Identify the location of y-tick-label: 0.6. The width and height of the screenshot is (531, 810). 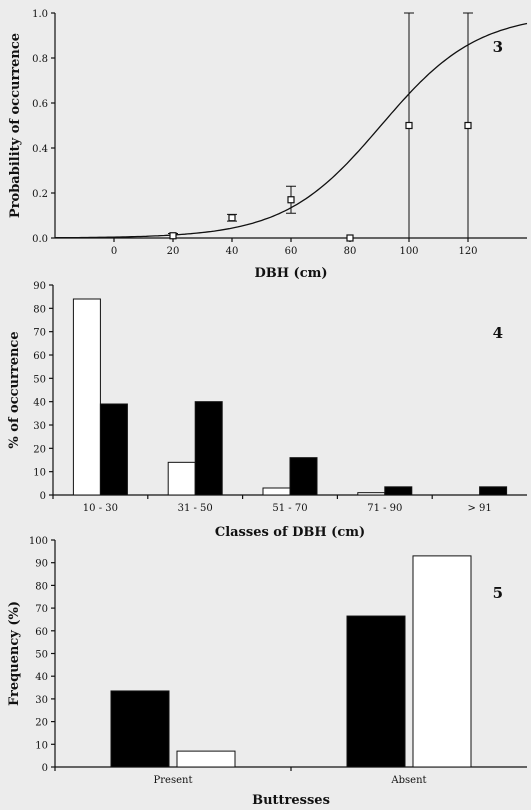
(40, 104).